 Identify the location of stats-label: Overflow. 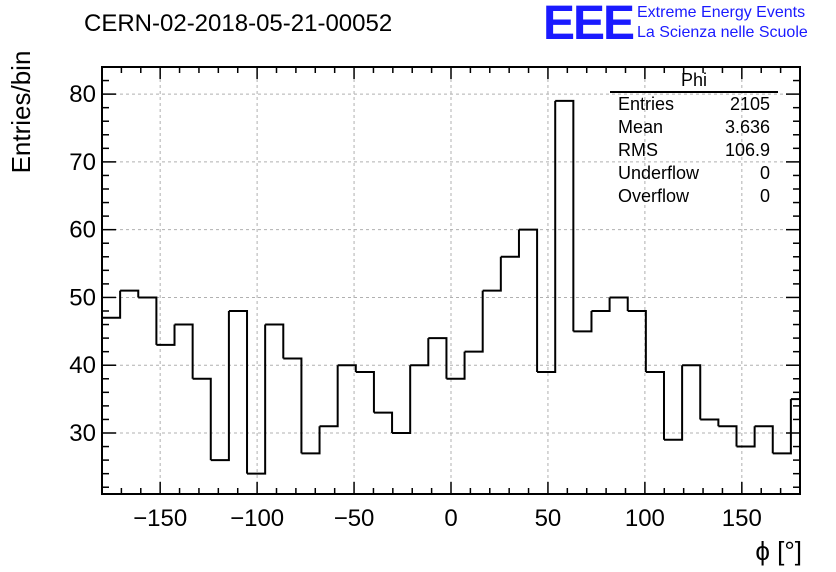
(654, 196).